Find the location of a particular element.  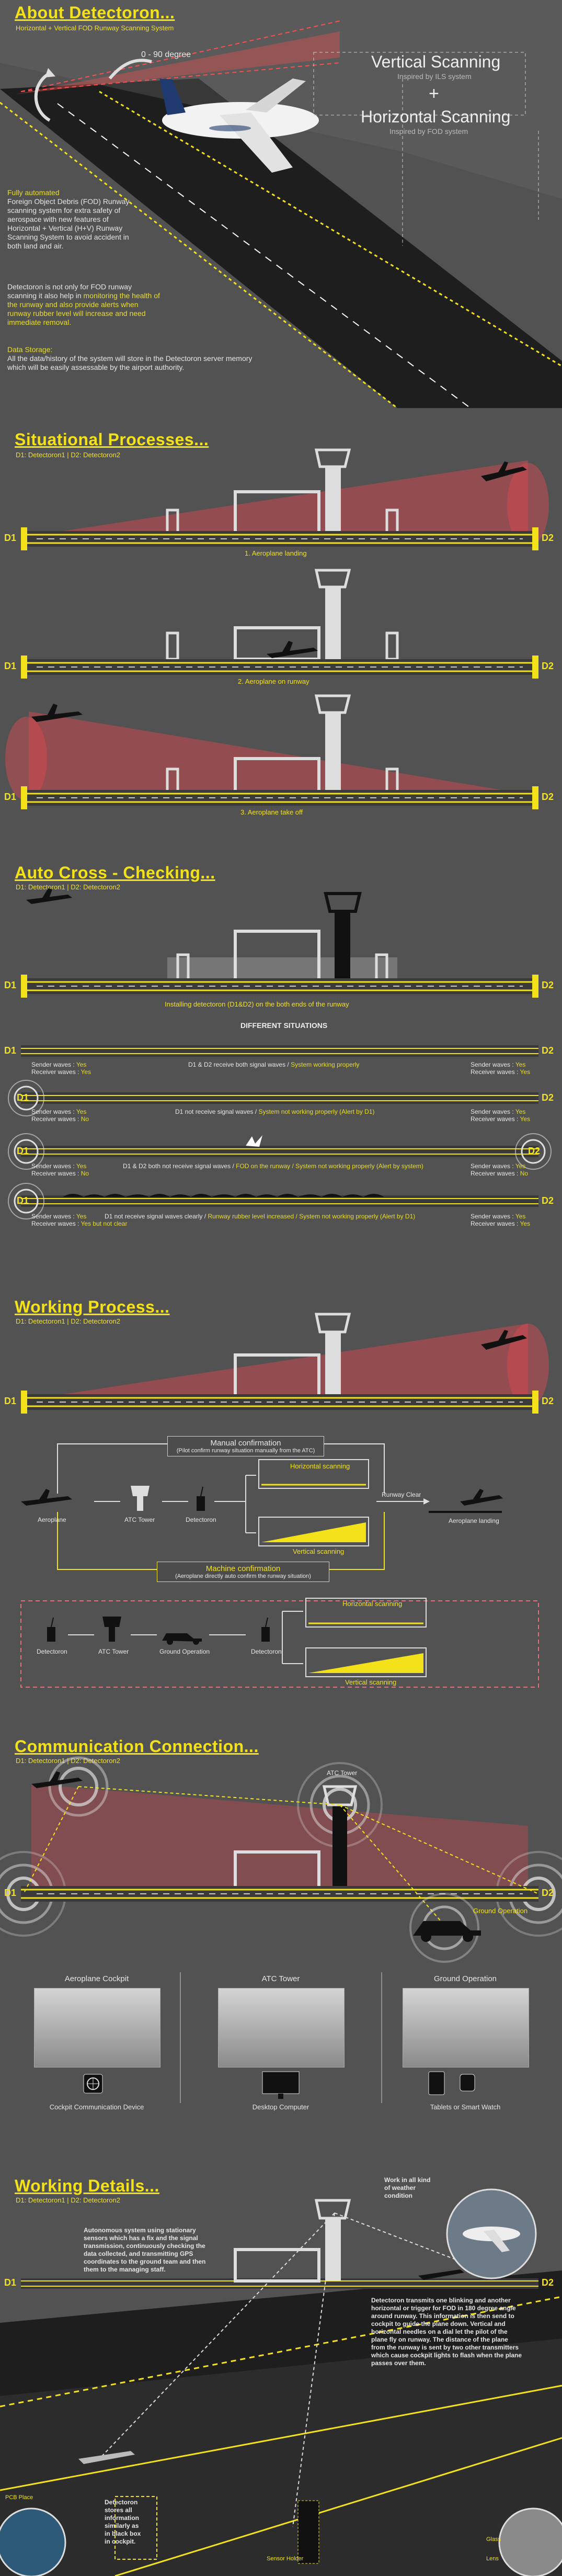

situation1-sender: Sender waves : Yes is located at coordinates (59, 1065).